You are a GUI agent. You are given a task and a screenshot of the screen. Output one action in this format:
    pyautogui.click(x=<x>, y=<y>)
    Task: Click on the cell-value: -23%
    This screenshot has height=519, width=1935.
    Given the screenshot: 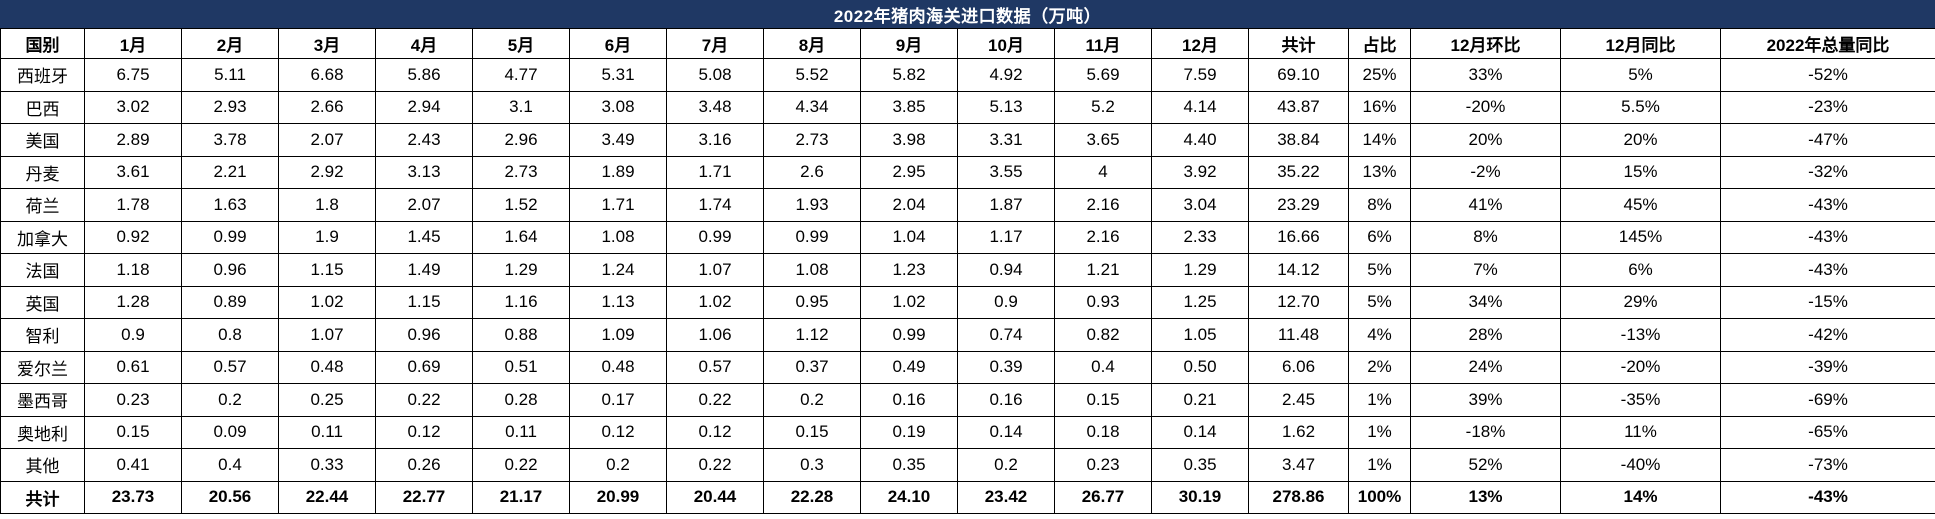 What is the action you would take?
    pyautogui.click(x=1827, y=107)
    